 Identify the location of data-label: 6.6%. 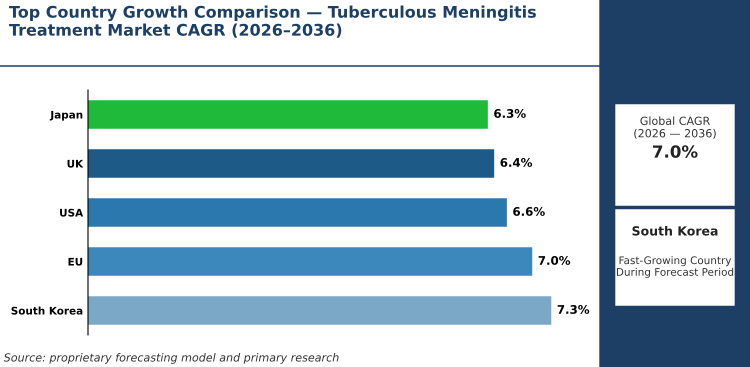
(529, 211).